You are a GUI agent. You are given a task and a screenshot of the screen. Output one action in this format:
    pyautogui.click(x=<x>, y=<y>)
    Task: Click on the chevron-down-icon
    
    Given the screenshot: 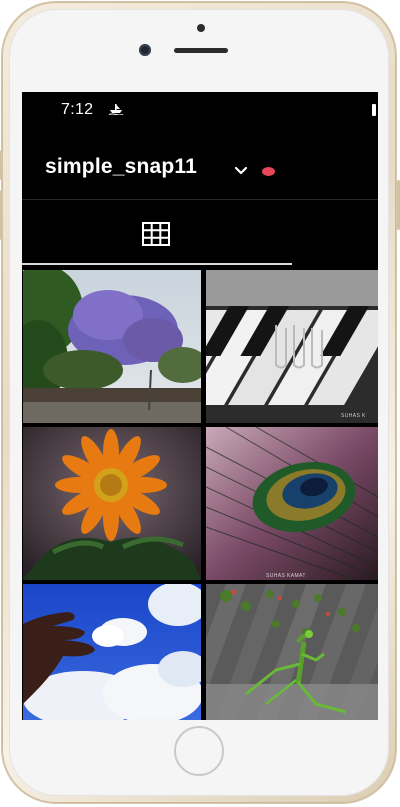 What is the action you would take?
    pyautogui.click(x=241, y=172)
    